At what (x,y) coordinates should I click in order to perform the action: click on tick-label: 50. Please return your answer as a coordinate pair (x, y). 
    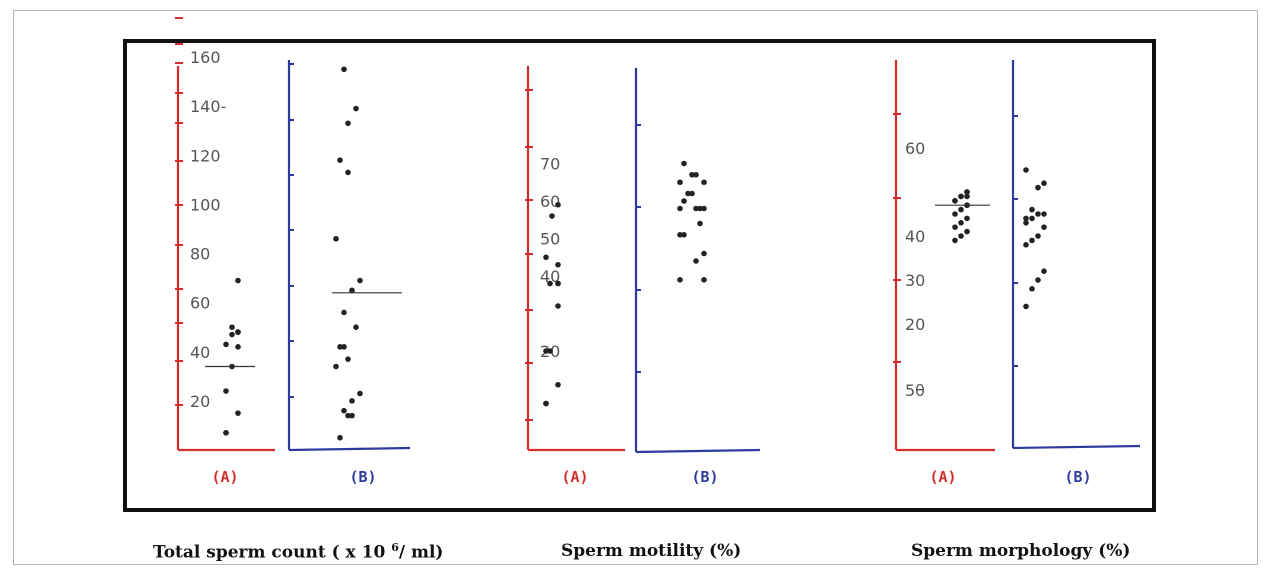
    Looking at the image, I should click on (550, 239).